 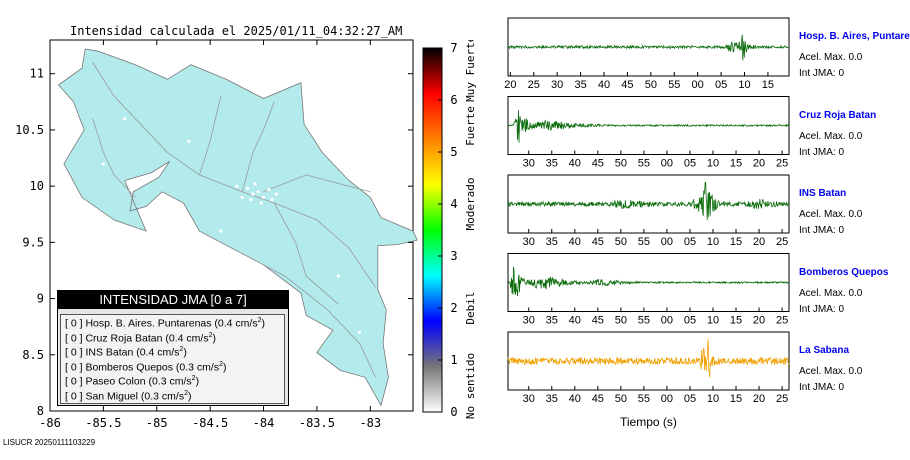 I want to click on y-tick-label: 11, so click(x=37, y=74).